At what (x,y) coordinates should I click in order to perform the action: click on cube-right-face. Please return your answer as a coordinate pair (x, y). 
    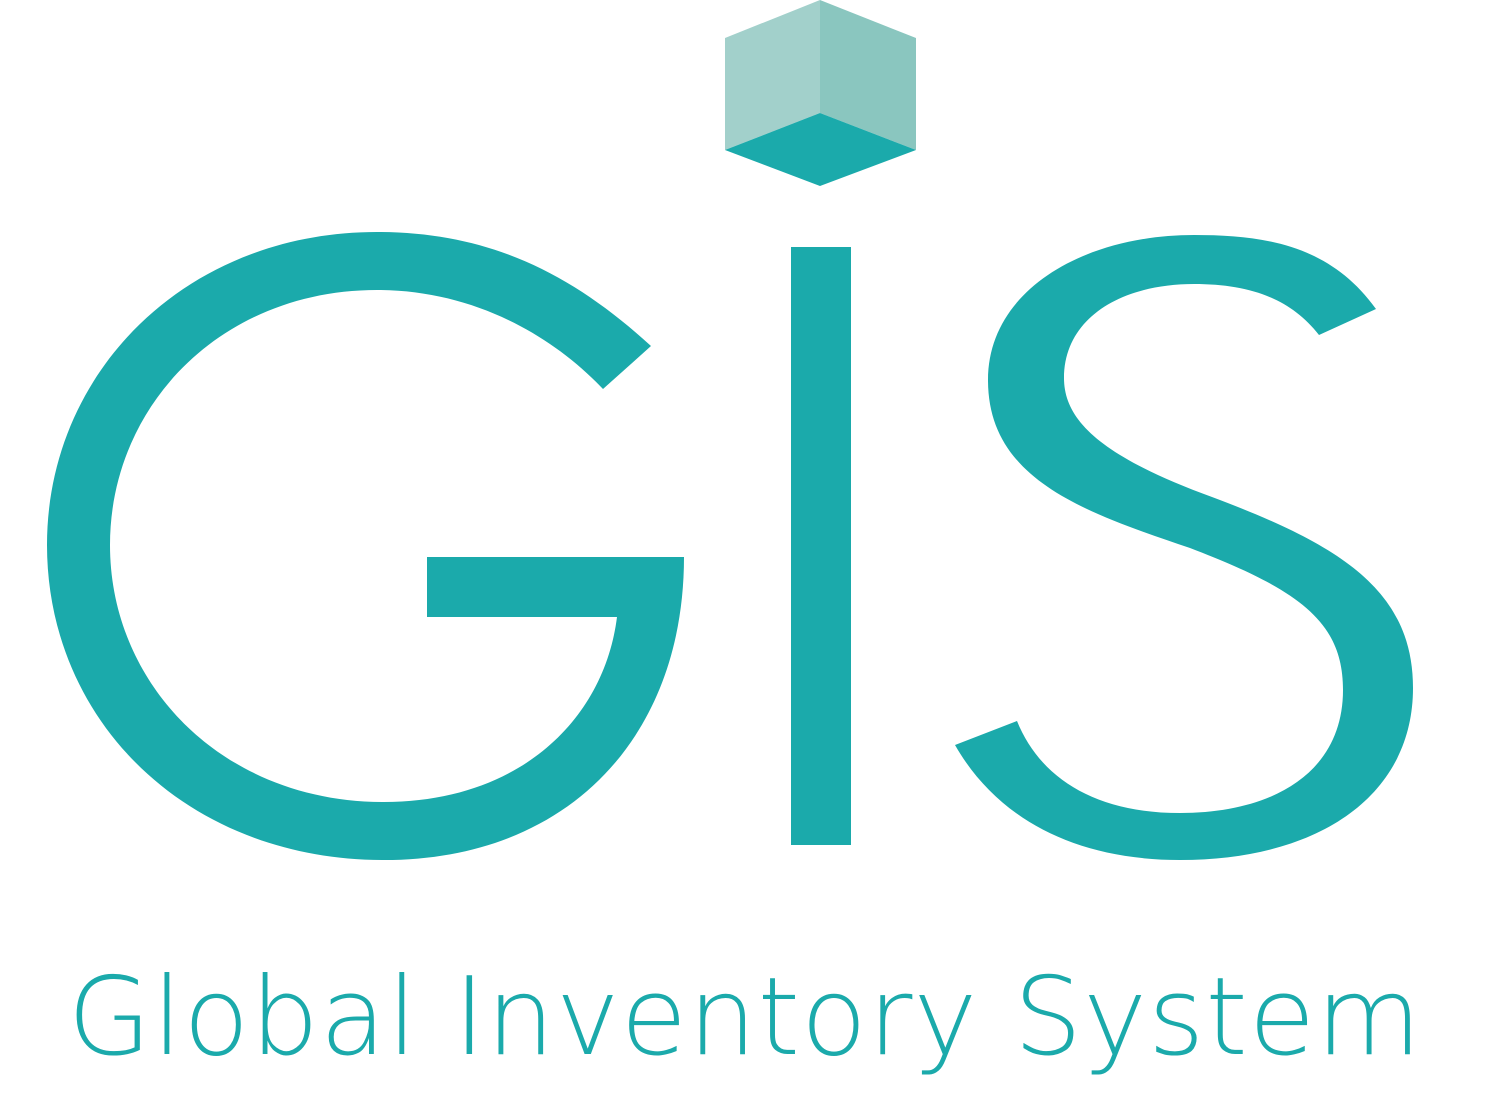
    Looking at the image, I should click on (868, 75).